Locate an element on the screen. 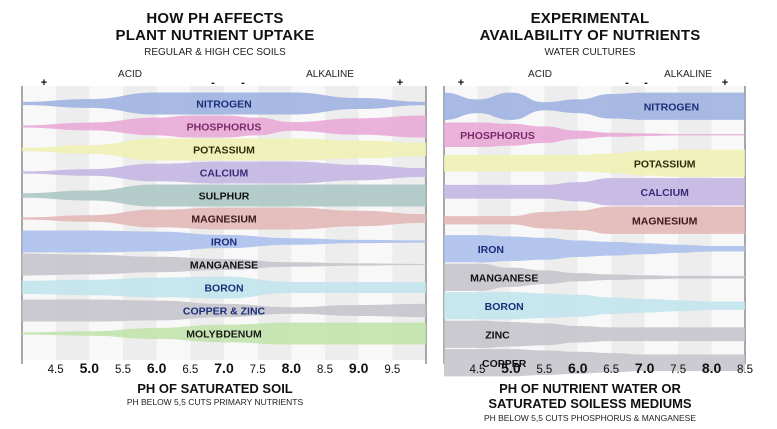 This screenshot has height=429, width=777. x-axis-note: PH BELOW 5,5 CUTS PRIMARY NUTRIENTS is located at coordinates (215, 402).